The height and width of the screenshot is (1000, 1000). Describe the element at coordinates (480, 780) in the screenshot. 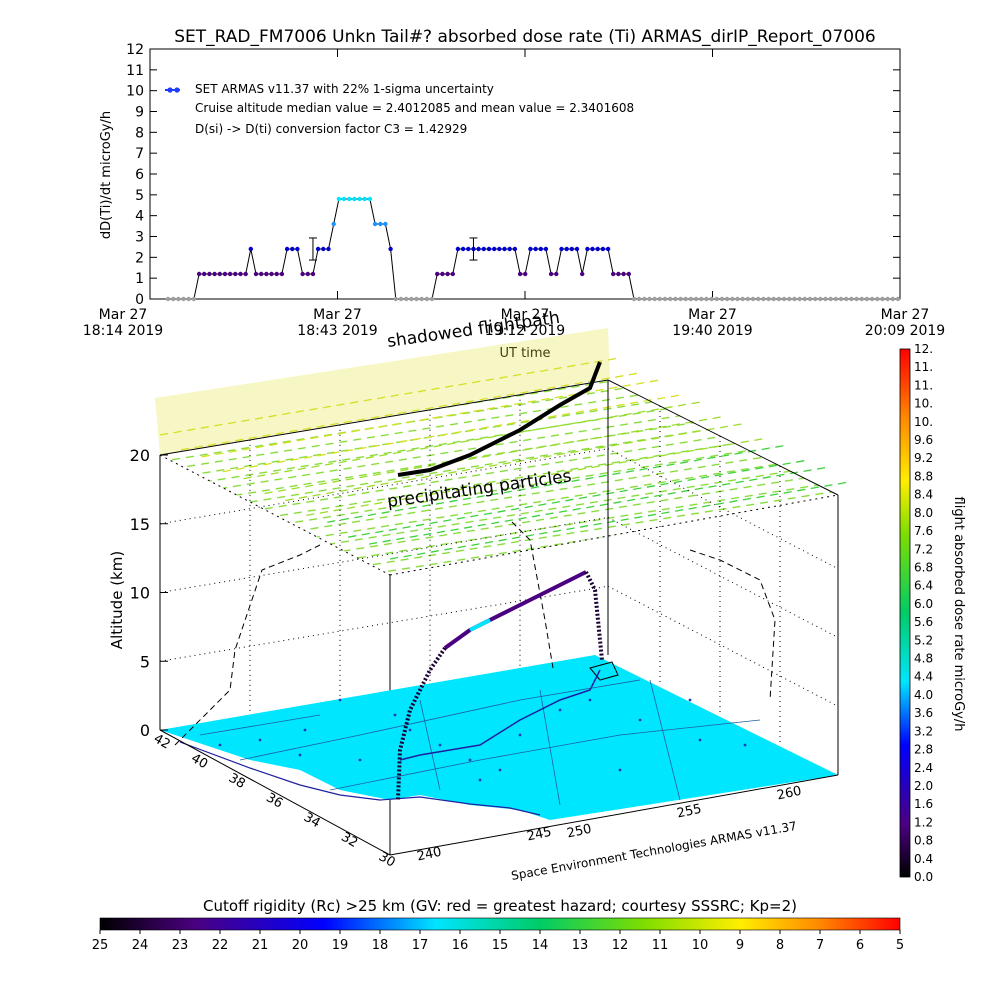

I see `map-dot` at that location.